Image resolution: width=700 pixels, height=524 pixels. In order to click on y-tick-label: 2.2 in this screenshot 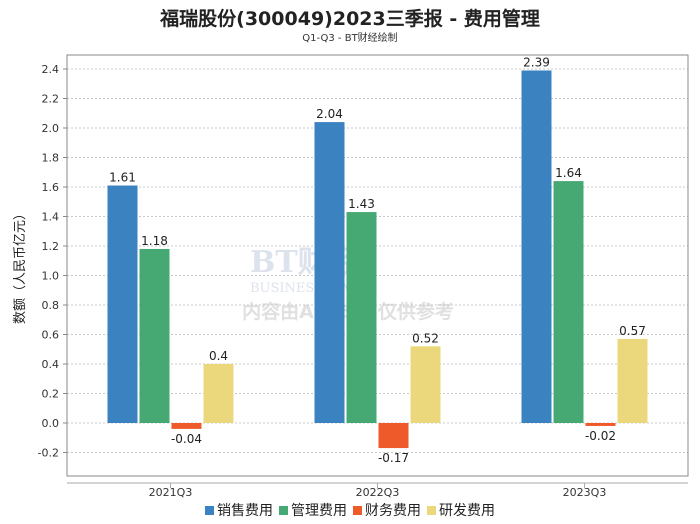, I will do `click(51, 99)`.